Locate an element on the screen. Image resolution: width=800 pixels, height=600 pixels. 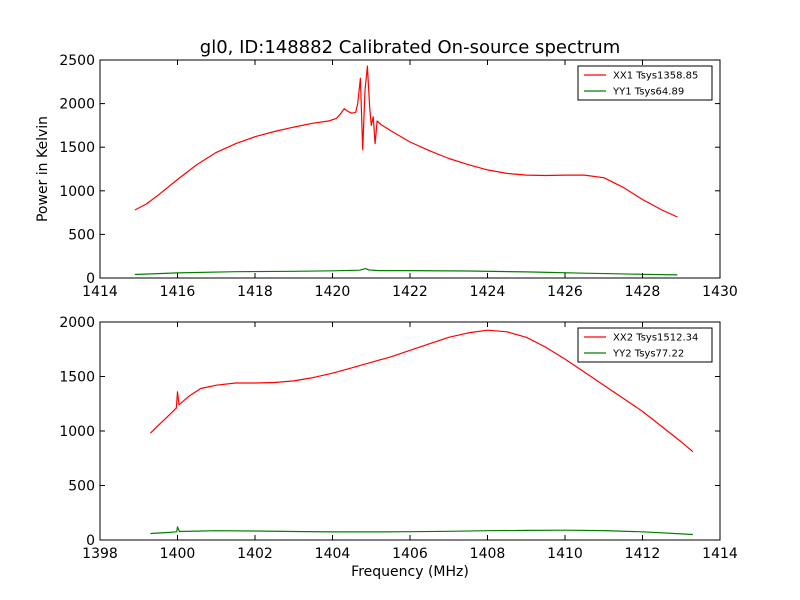
legend: XX1 Tsys1358.85 YY1 Tsys64.89 is located at coordinates (645, 83).